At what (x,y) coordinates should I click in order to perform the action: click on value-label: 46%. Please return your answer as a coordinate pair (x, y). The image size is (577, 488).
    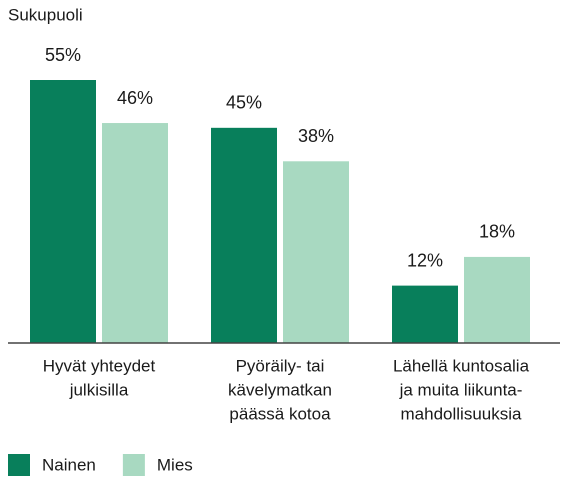
    Looking at the image, I should click on (135, 98).